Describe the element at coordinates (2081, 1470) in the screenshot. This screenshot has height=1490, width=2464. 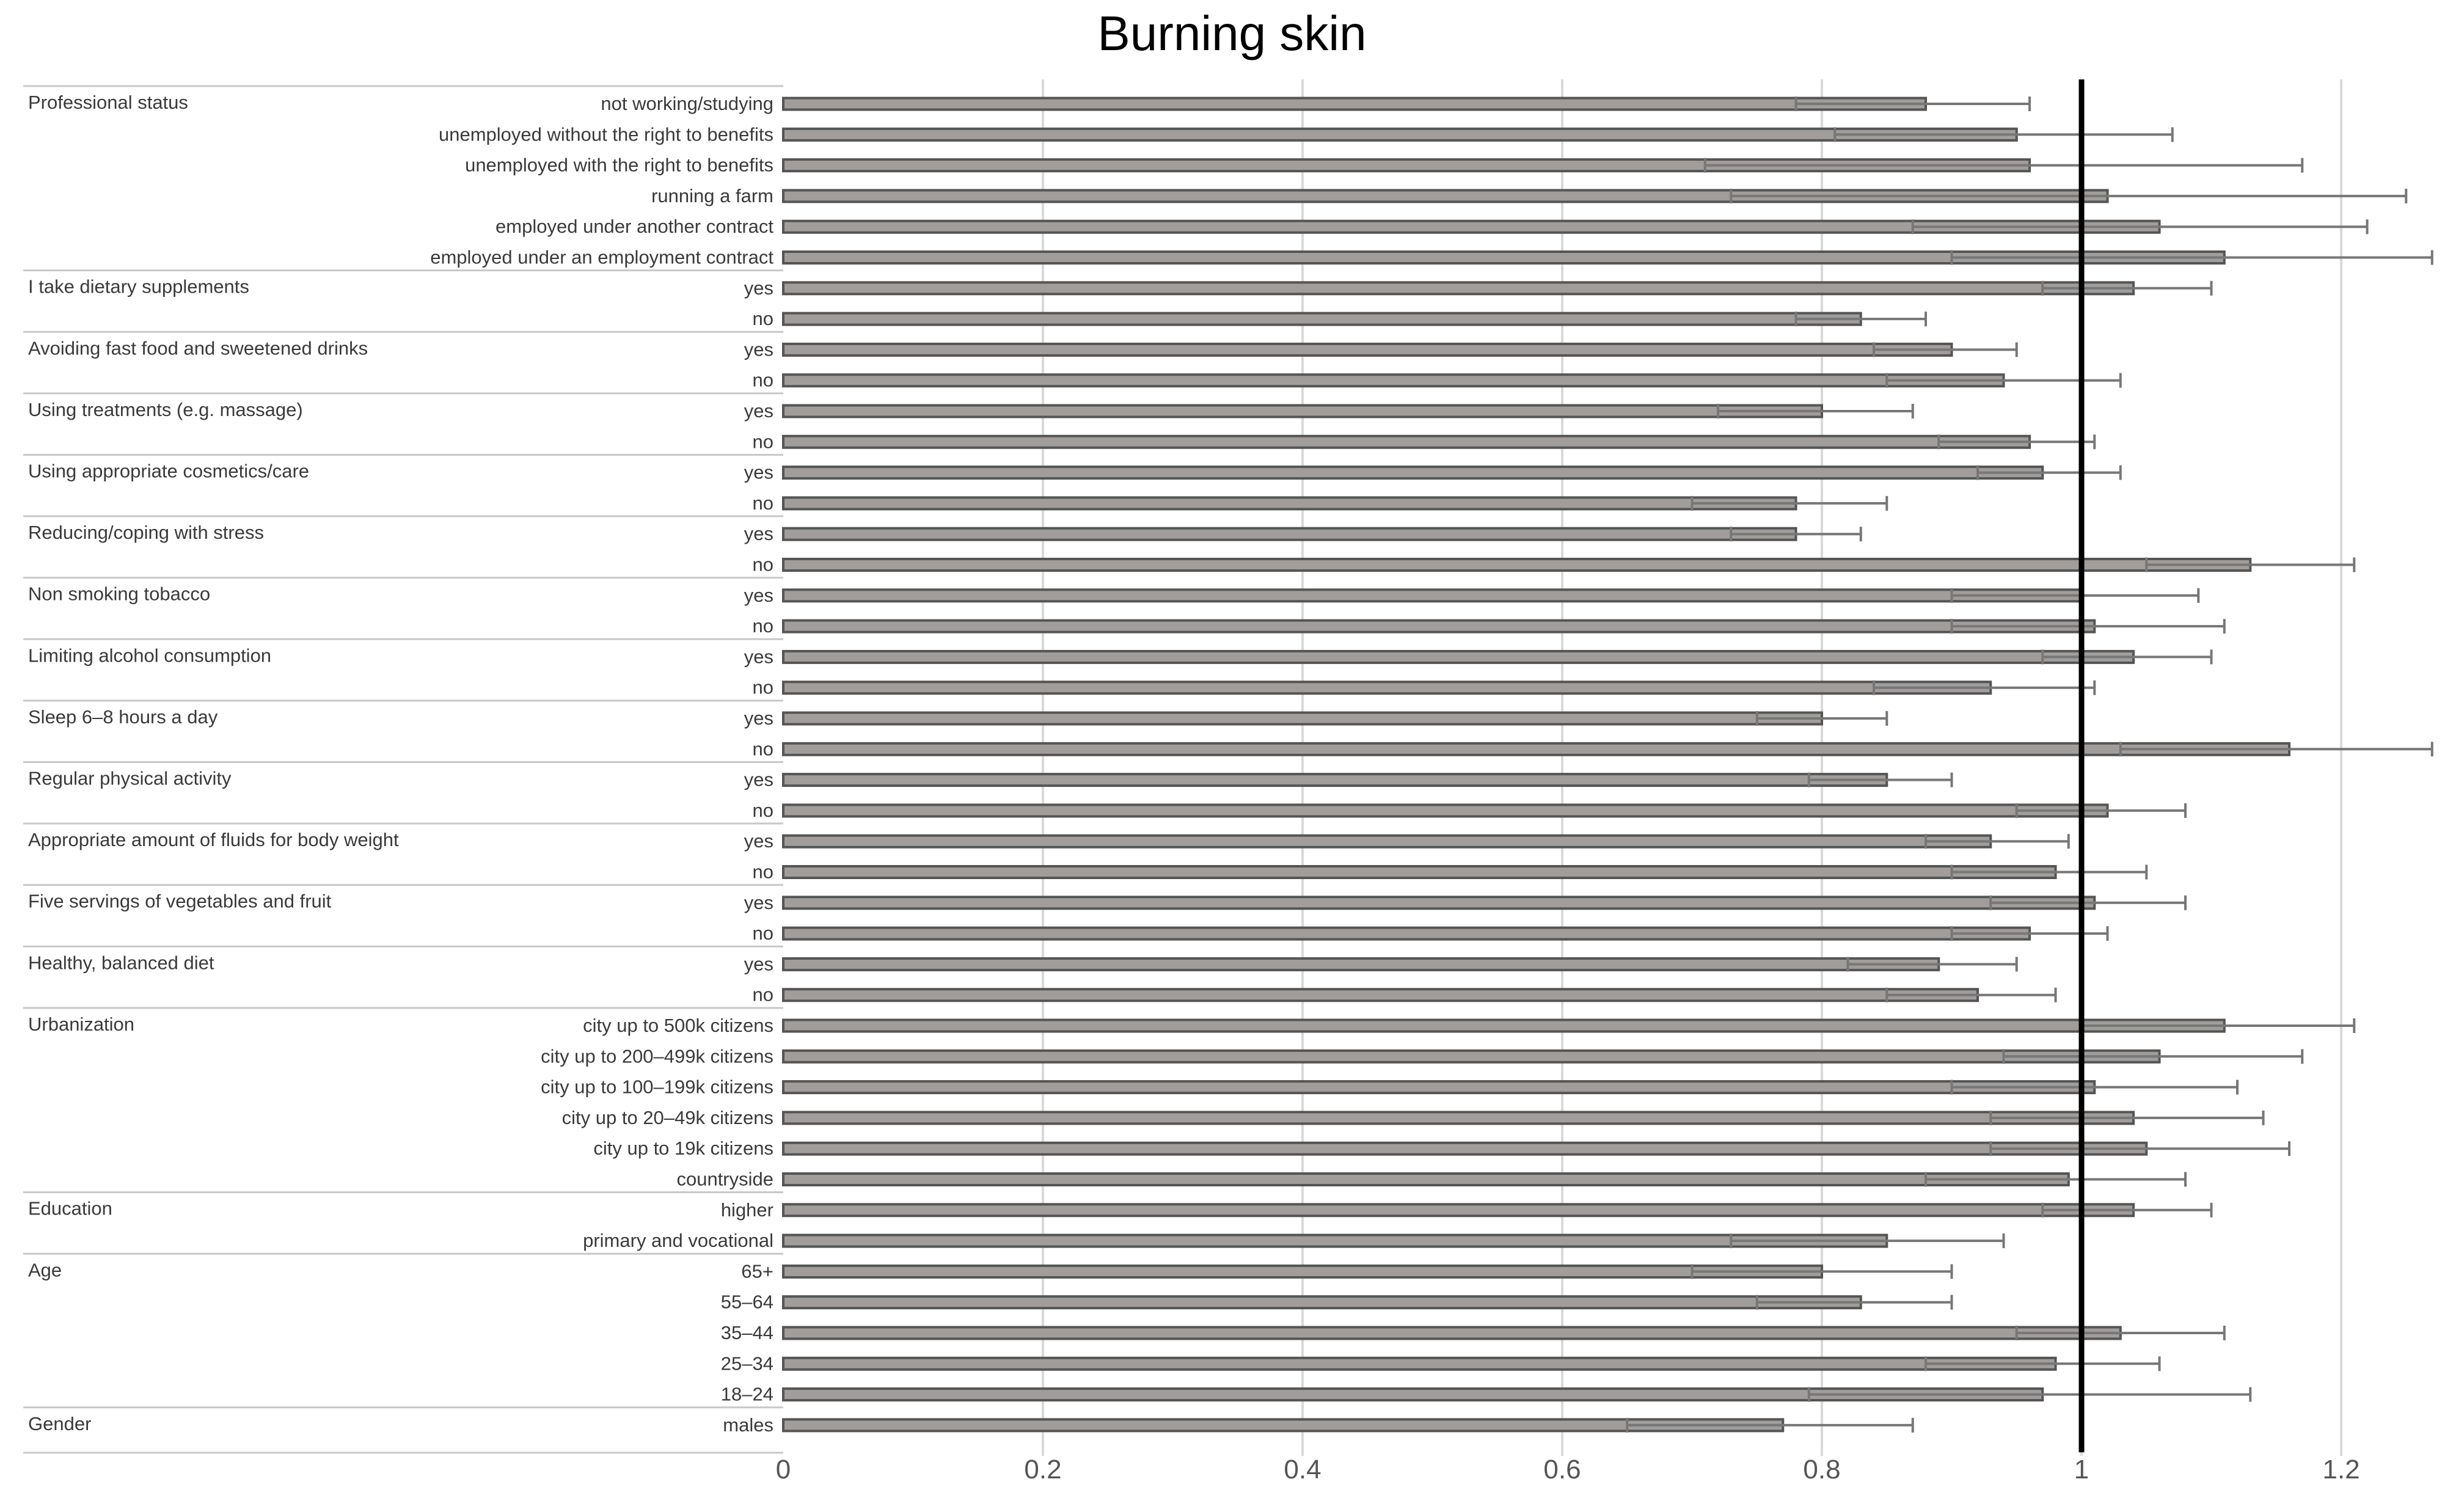
I see `x-tick-label: 1` at that location.